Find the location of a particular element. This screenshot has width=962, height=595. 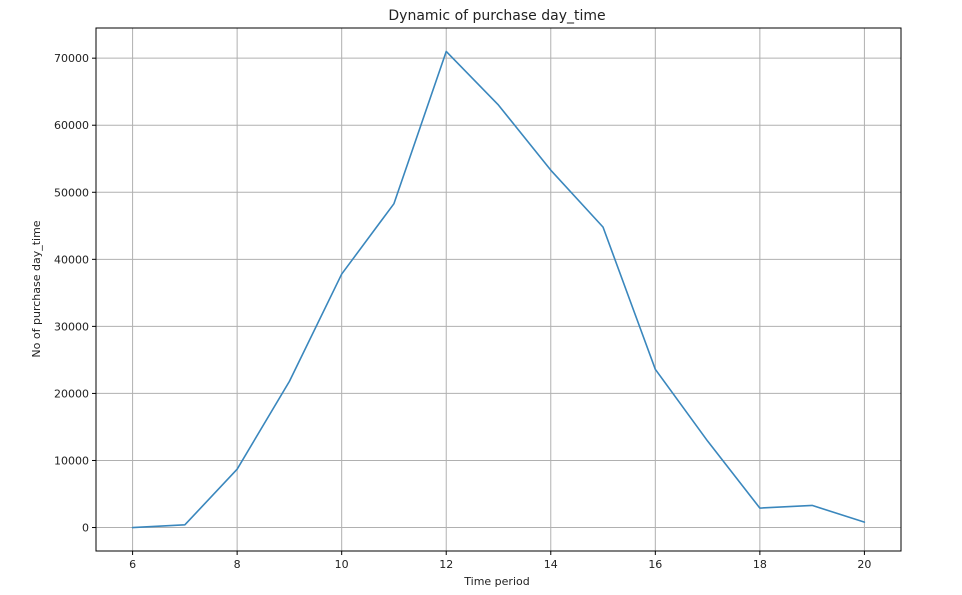

x-tick-label: 20 is located at coordinates (864, 564).